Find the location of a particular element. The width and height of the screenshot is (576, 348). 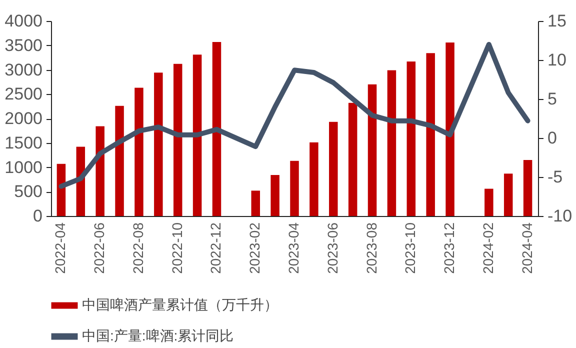

y-tick-label: 500 is located at coordinates (28, 192).